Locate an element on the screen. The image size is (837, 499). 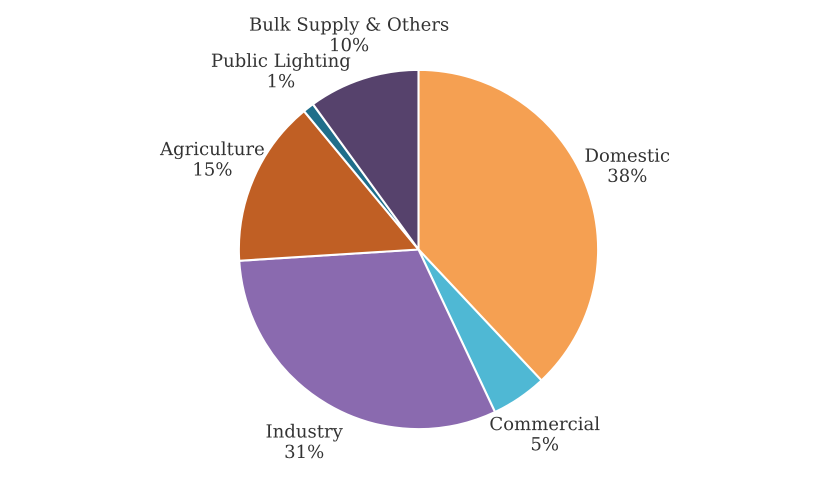
data-label: 31% is located at coordinates (305, 451).